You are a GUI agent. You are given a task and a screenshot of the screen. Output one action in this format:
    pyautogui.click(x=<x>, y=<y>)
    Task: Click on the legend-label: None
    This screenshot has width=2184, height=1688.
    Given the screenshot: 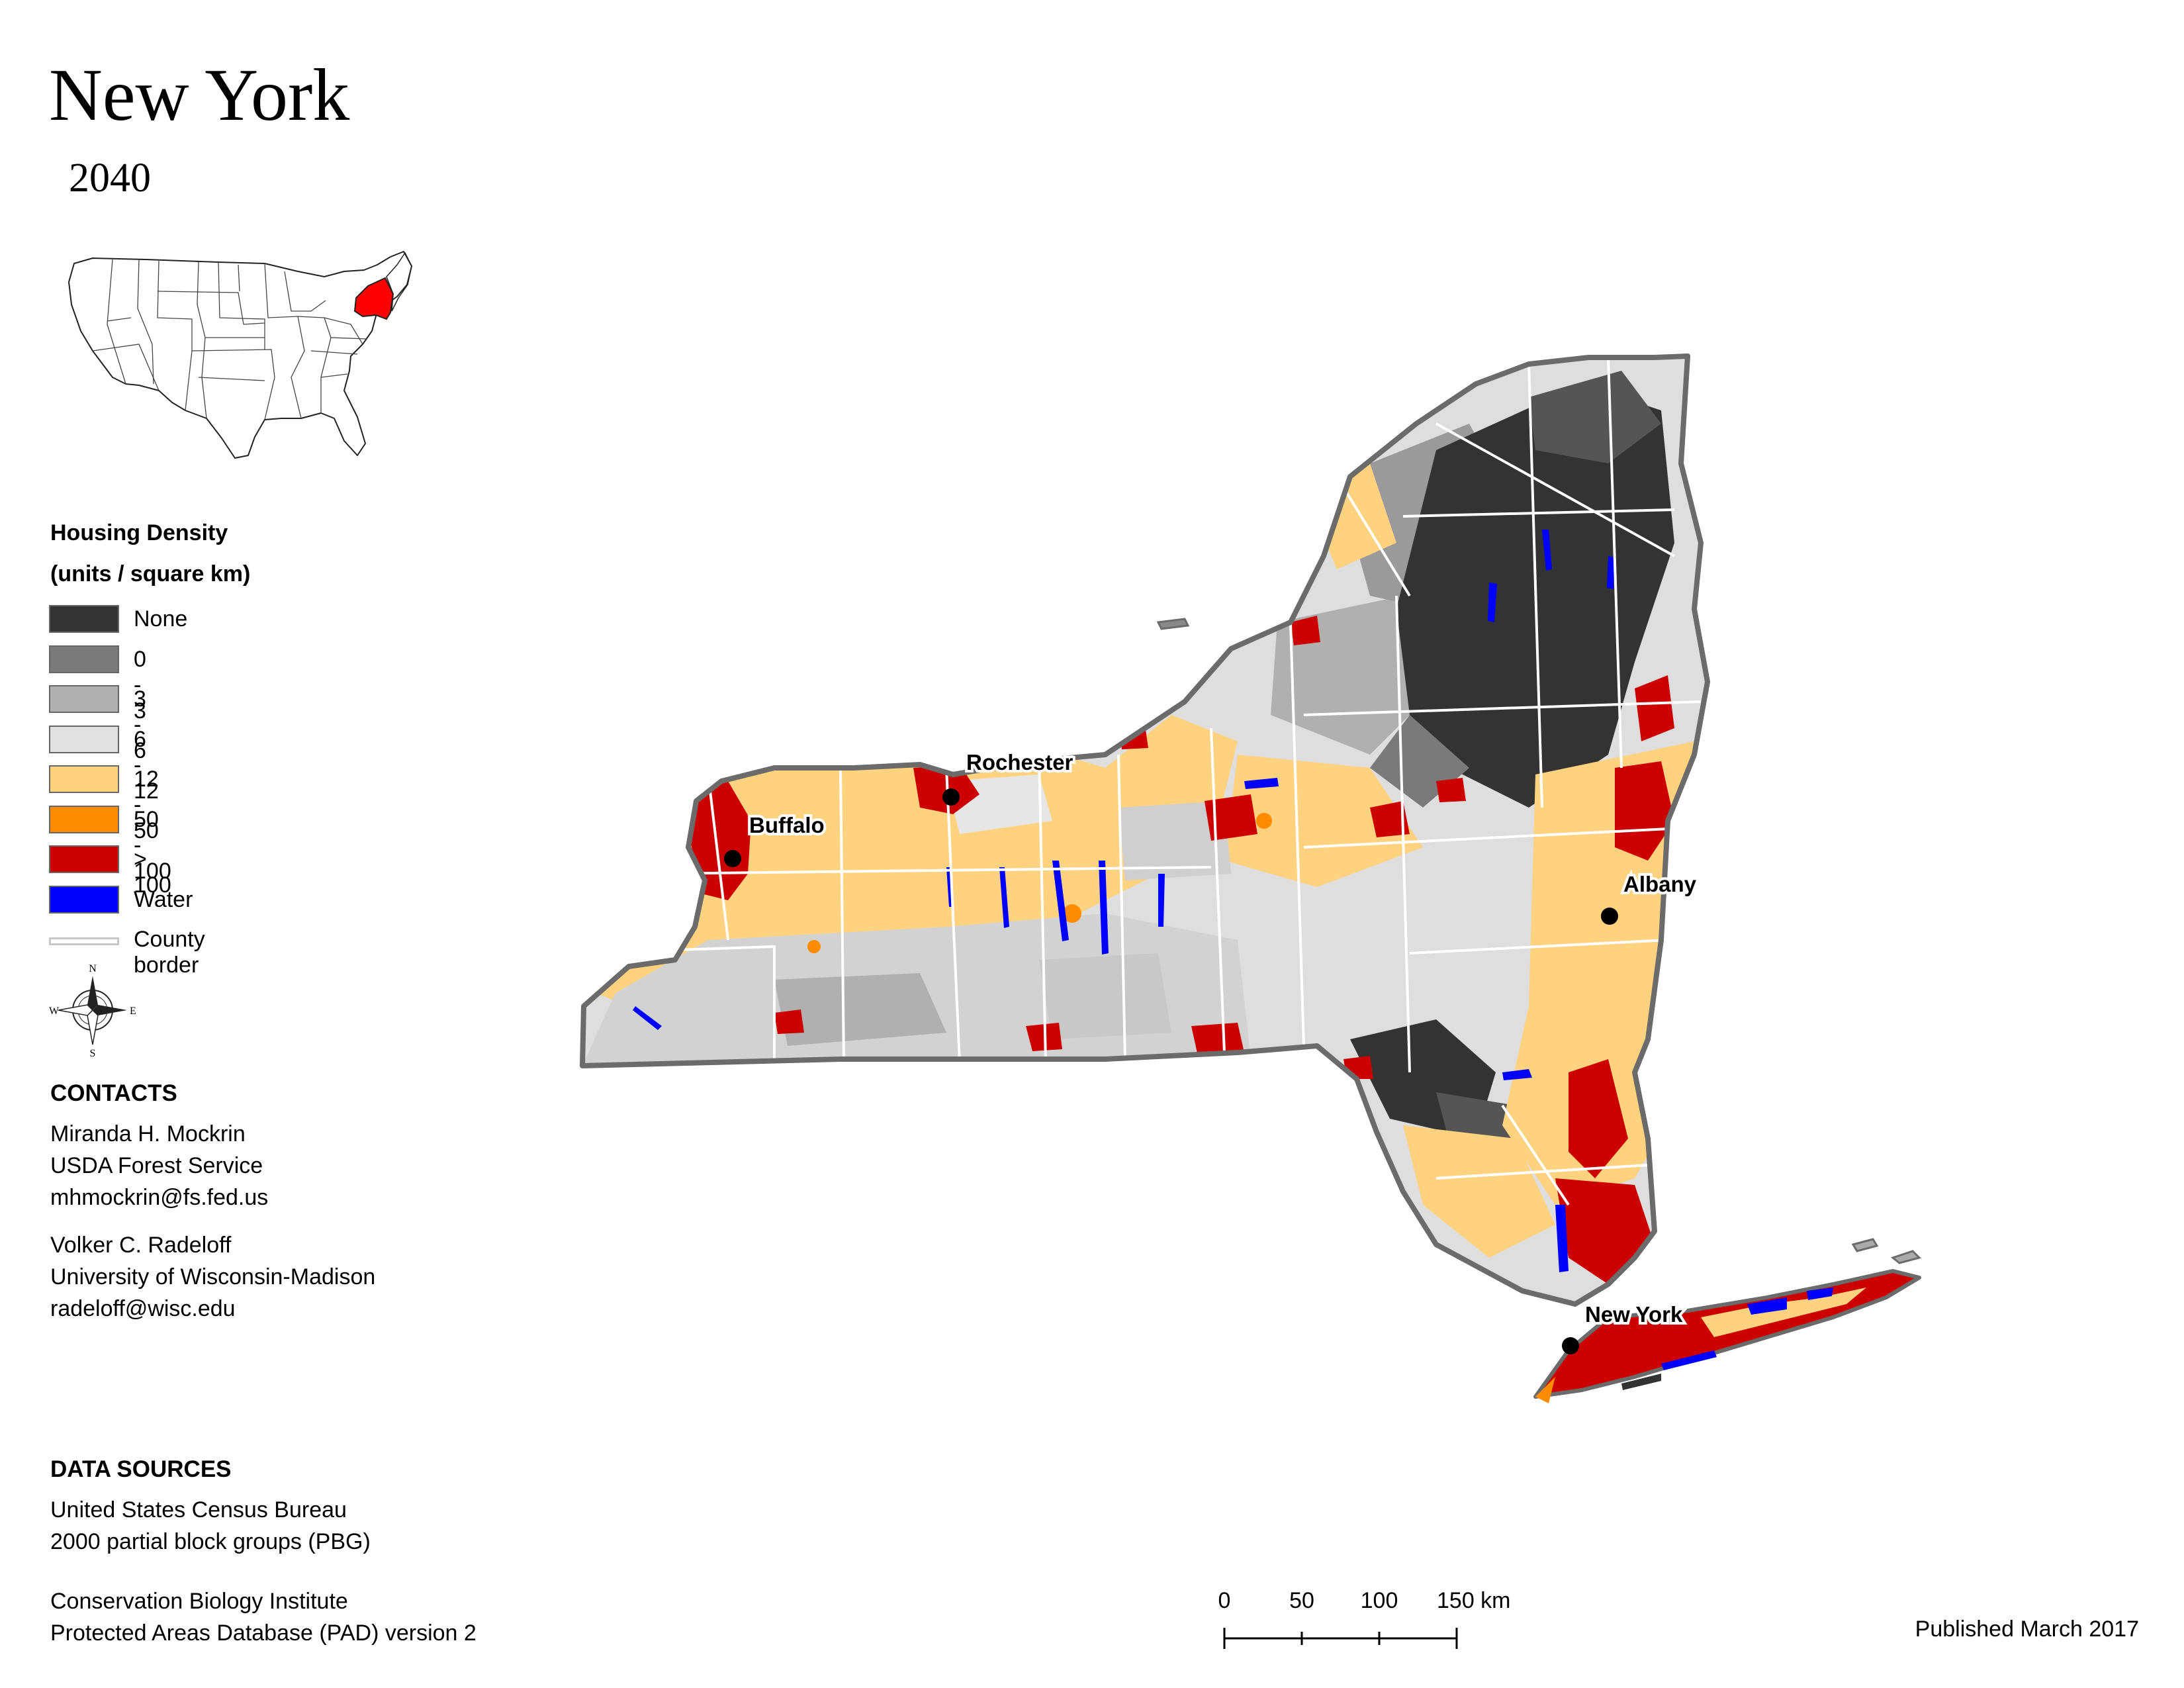 What is the action you would take?
    pyautogui.click(x=161, y=619)
    